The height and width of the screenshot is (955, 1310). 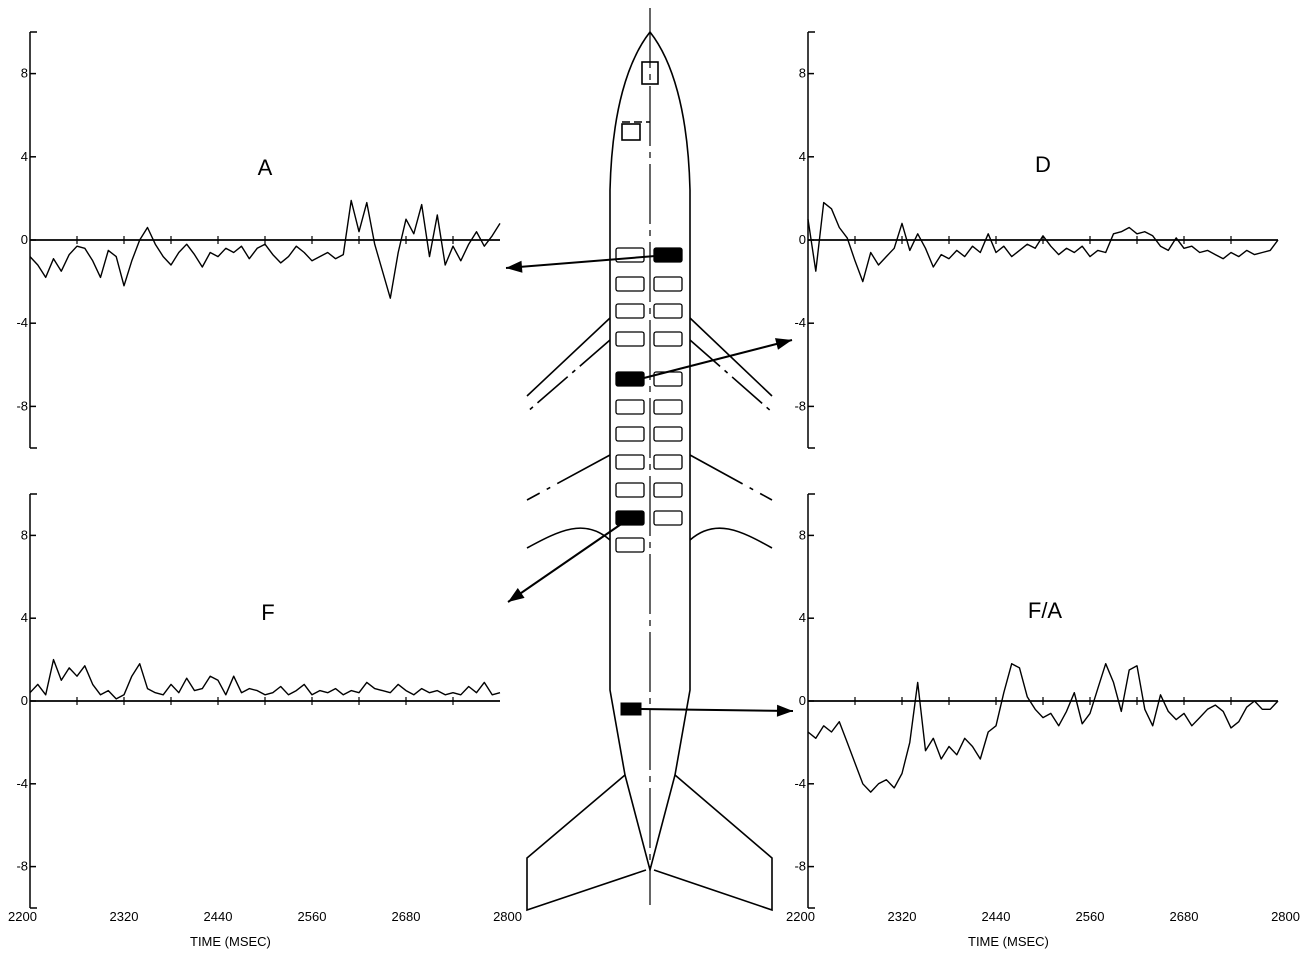 What do you see at coordinates (230, 941) in the screenshot?
I see `x-axis-title-f: TIME (MSEC)` at bounding box center [230, 941].